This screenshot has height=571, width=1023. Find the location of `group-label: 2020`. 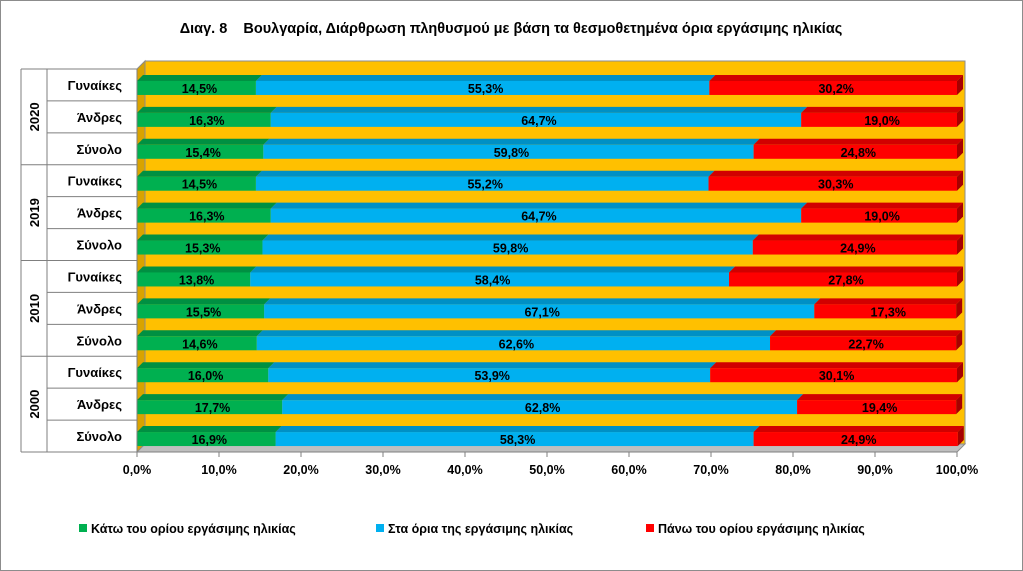

group-label: 2020 is located at coordinates (34, 116).